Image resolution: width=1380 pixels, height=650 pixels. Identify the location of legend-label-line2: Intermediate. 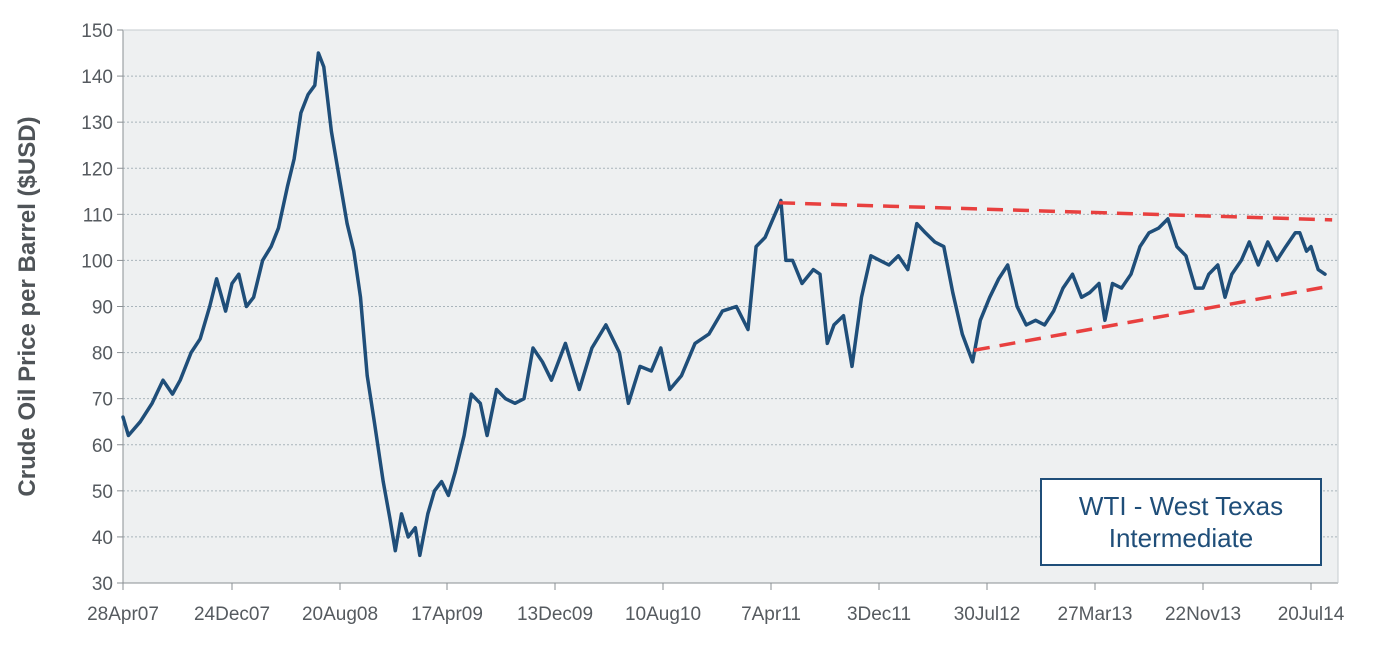
(1181, 538).